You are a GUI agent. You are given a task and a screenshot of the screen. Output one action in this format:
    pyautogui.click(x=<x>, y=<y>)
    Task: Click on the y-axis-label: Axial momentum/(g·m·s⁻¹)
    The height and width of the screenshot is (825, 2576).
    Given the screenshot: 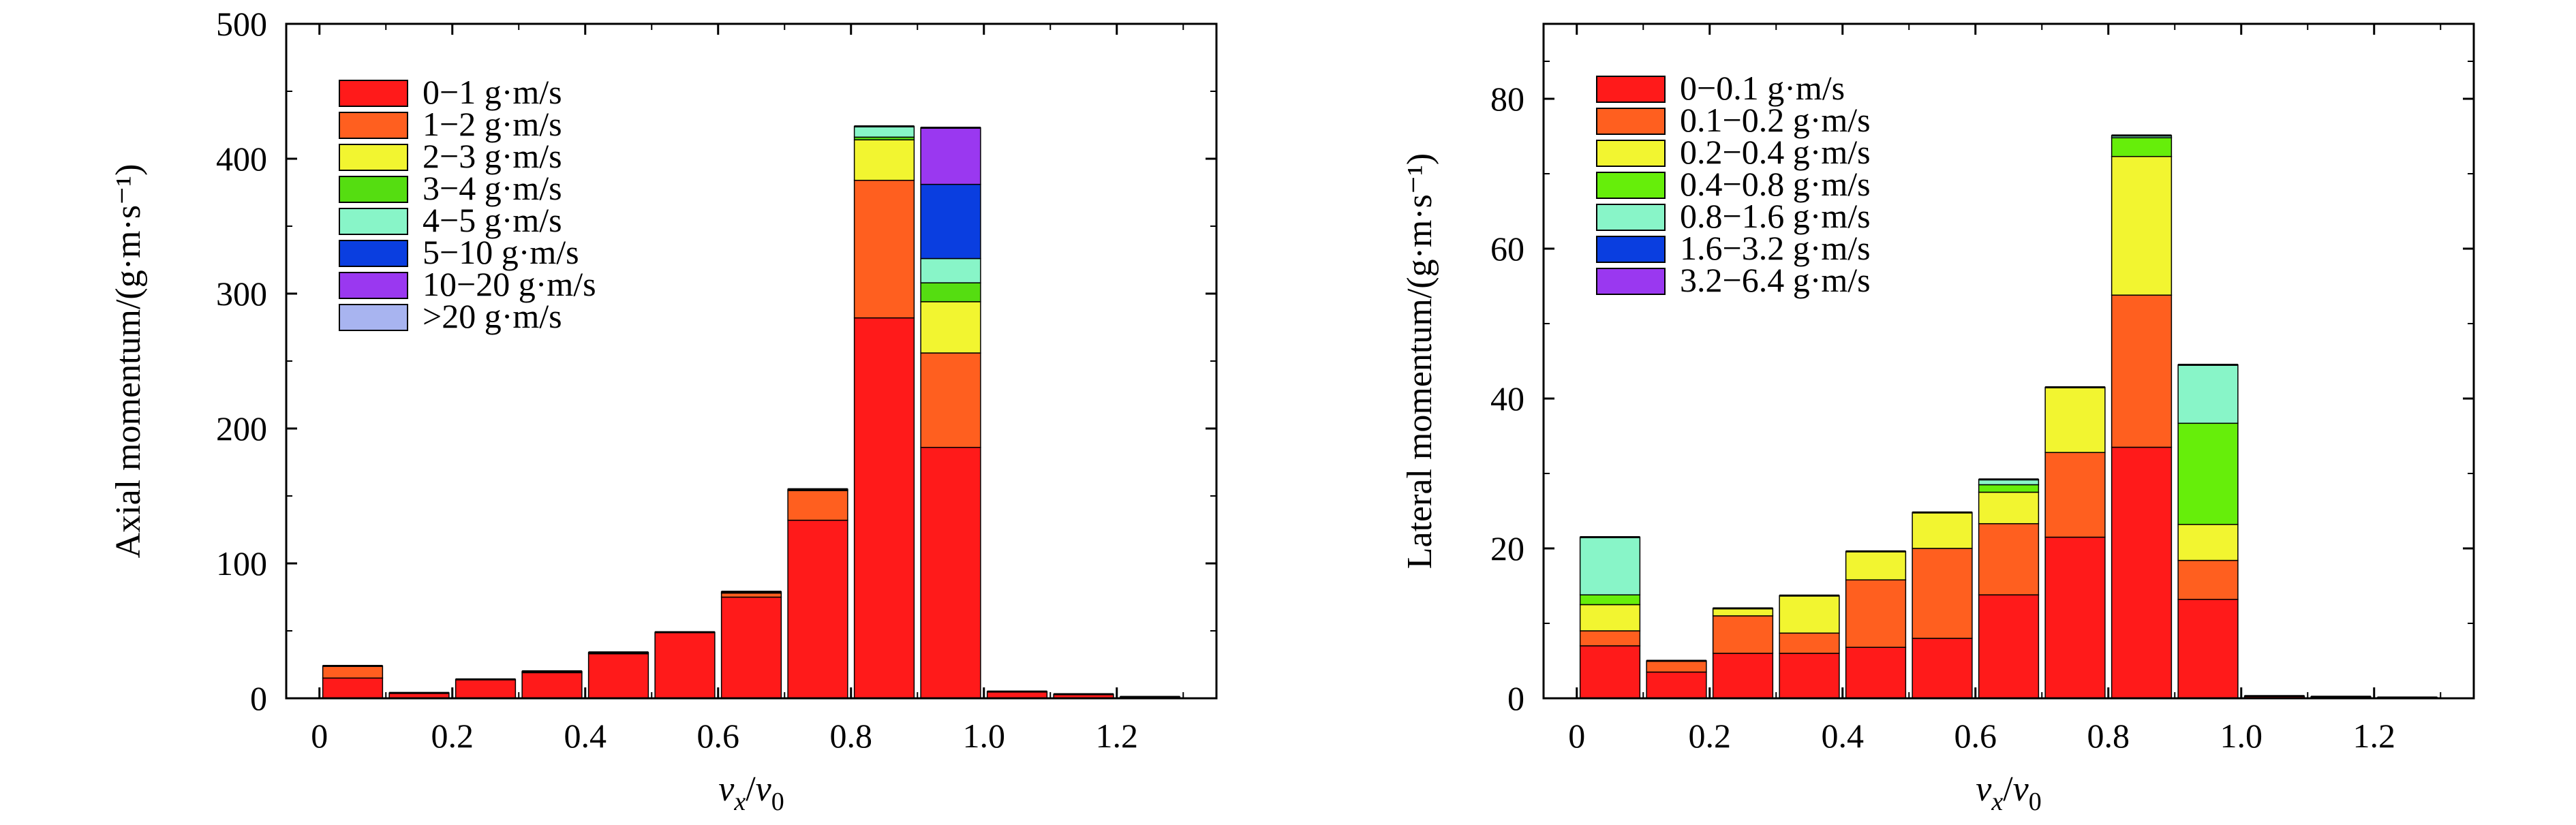 What is the action you would take?
    pyautogui.click(x=128, y=361)
    